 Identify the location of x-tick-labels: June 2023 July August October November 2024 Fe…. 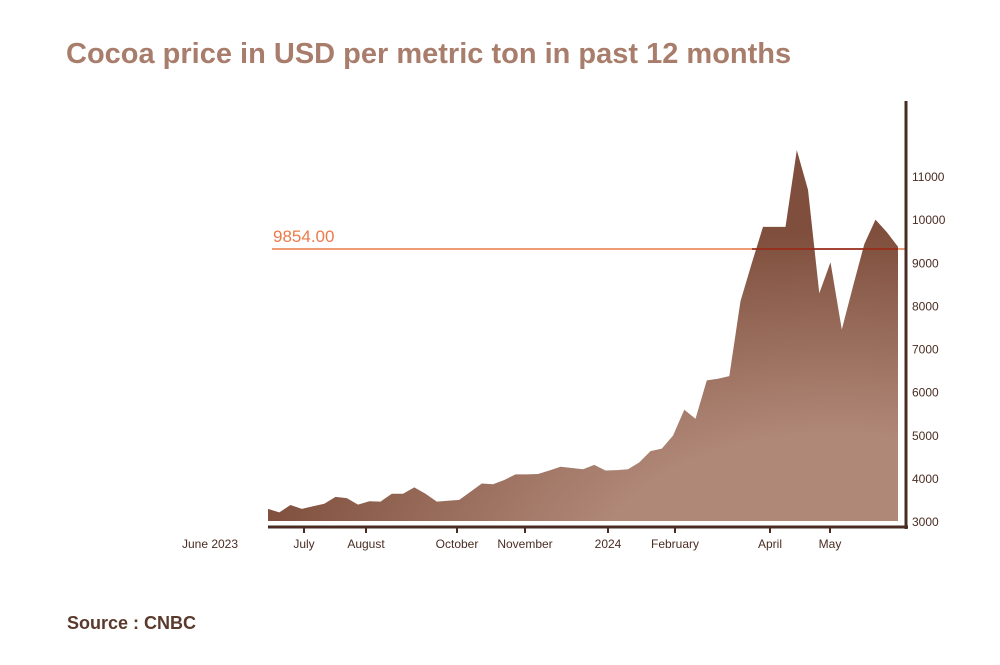
(511, 539).